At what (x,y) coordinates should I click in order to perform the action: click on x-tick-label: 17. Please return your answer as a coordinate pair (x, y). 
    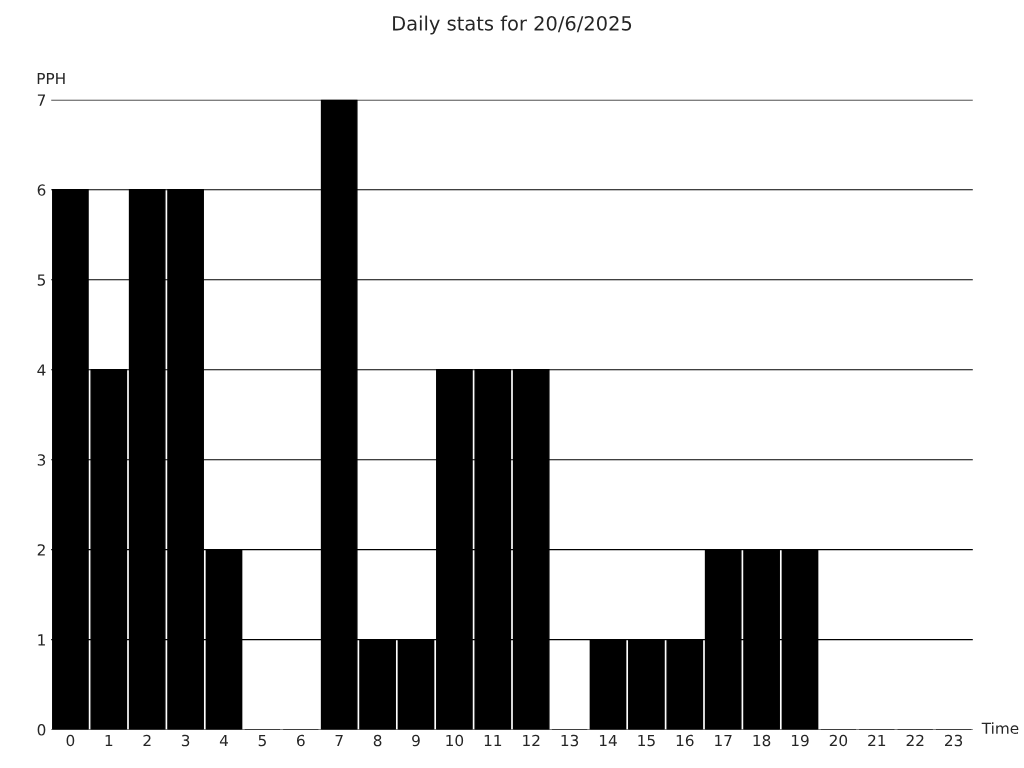
    Looking at the image, I should click on (723, 740).